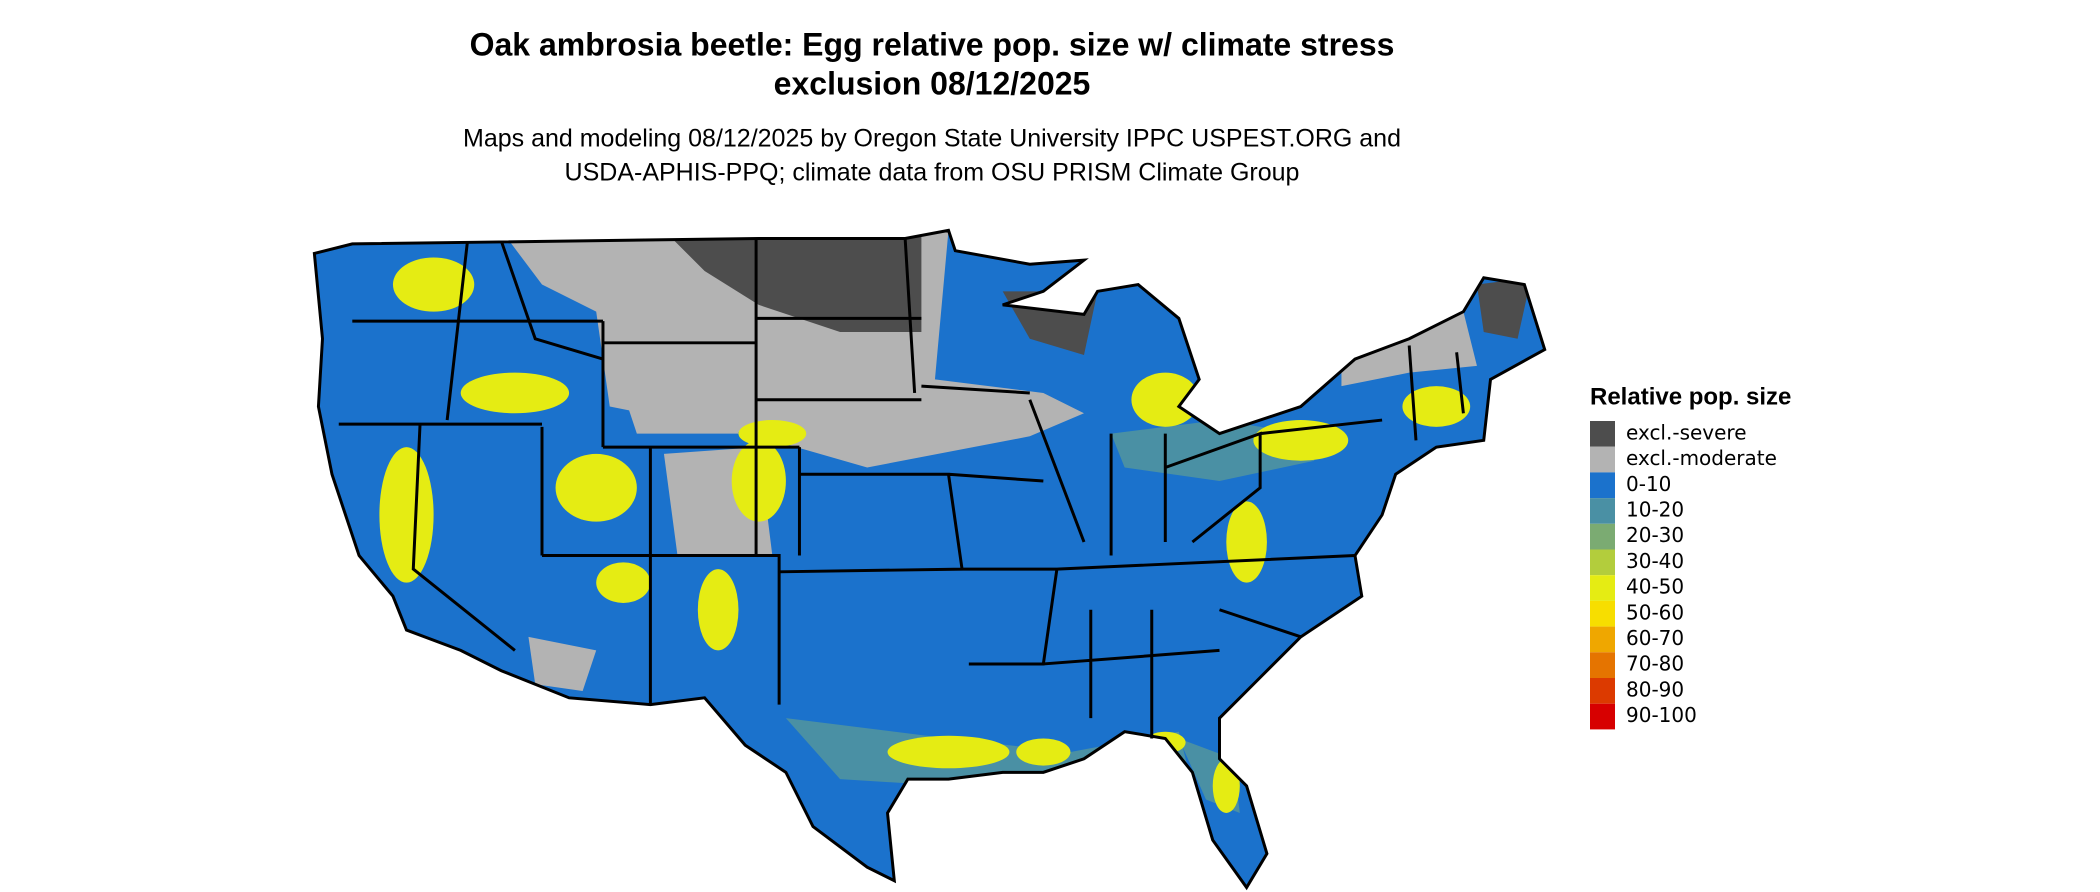 The width and height of the screenshot is (2100, 892). Describe the element at coordinates (1655, 689) in the screenshot. I see `legend-label: 80-90` at that location.